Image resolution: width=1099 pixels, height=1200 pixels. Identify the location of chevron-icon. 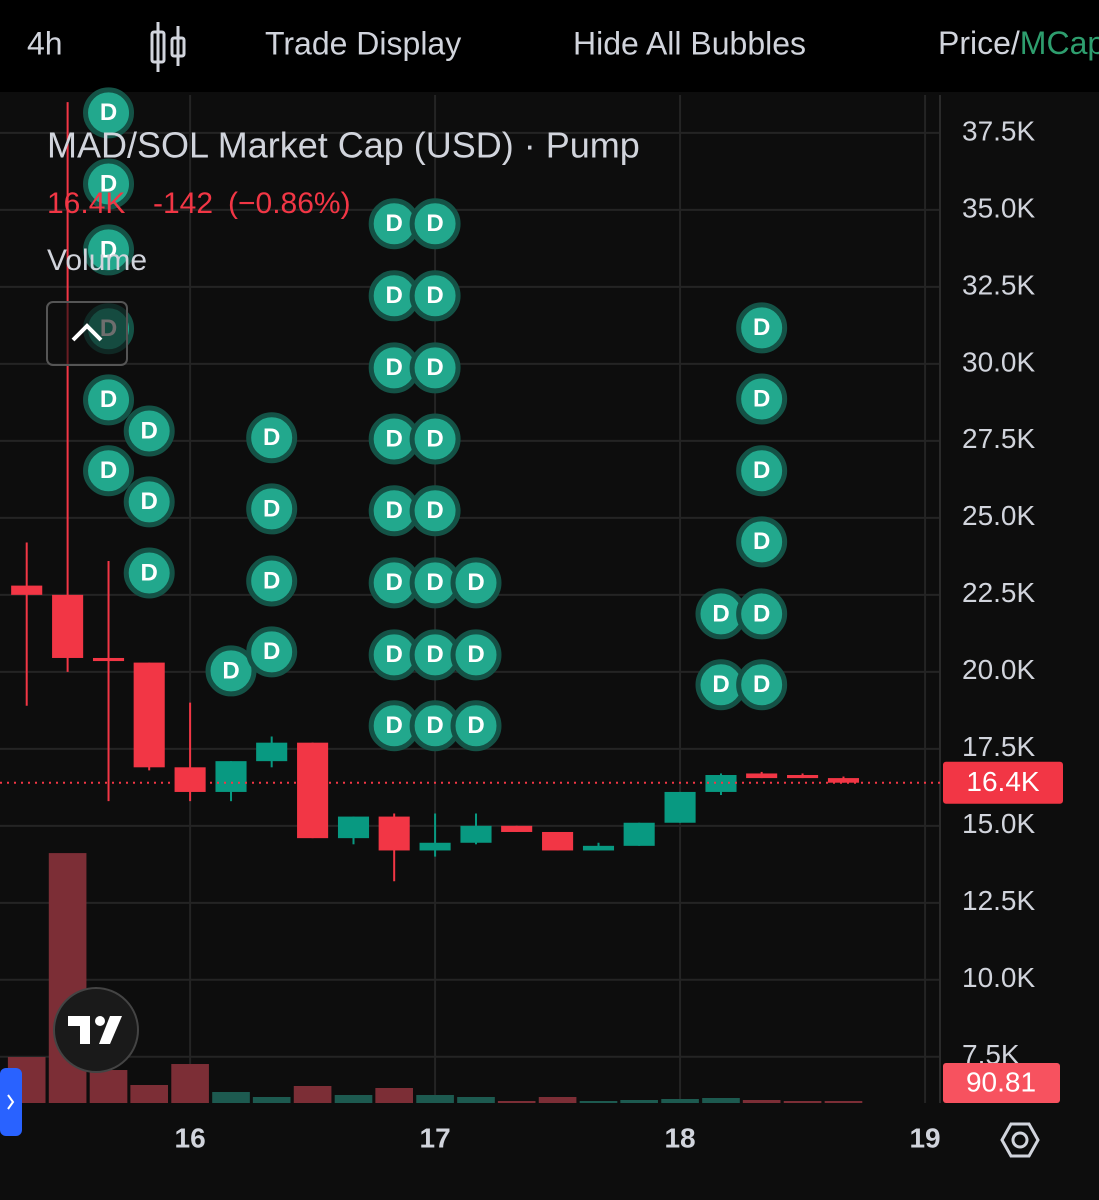
(87, 332).